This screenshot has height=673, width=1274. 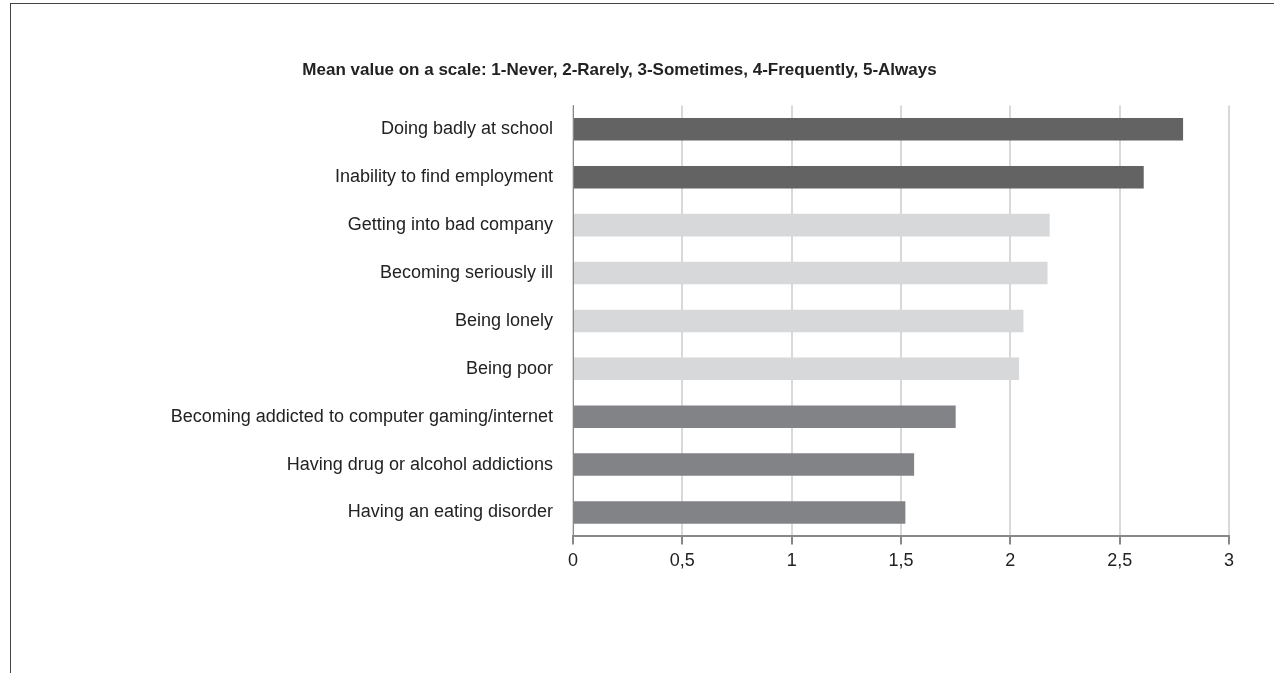 What do you see at coordinates (1010, 560) in the screenshot?
I see `x-tick-label: 2` at bounding box center [1010, 560].